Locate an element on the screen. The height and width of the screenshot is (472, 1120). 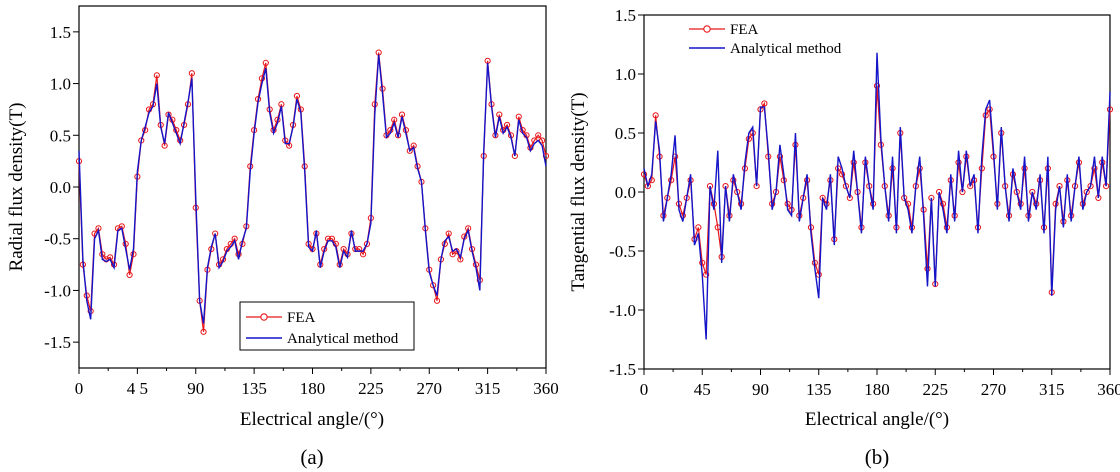
y-tick-label-a: -1.0 is located at coordinates (57, 290).